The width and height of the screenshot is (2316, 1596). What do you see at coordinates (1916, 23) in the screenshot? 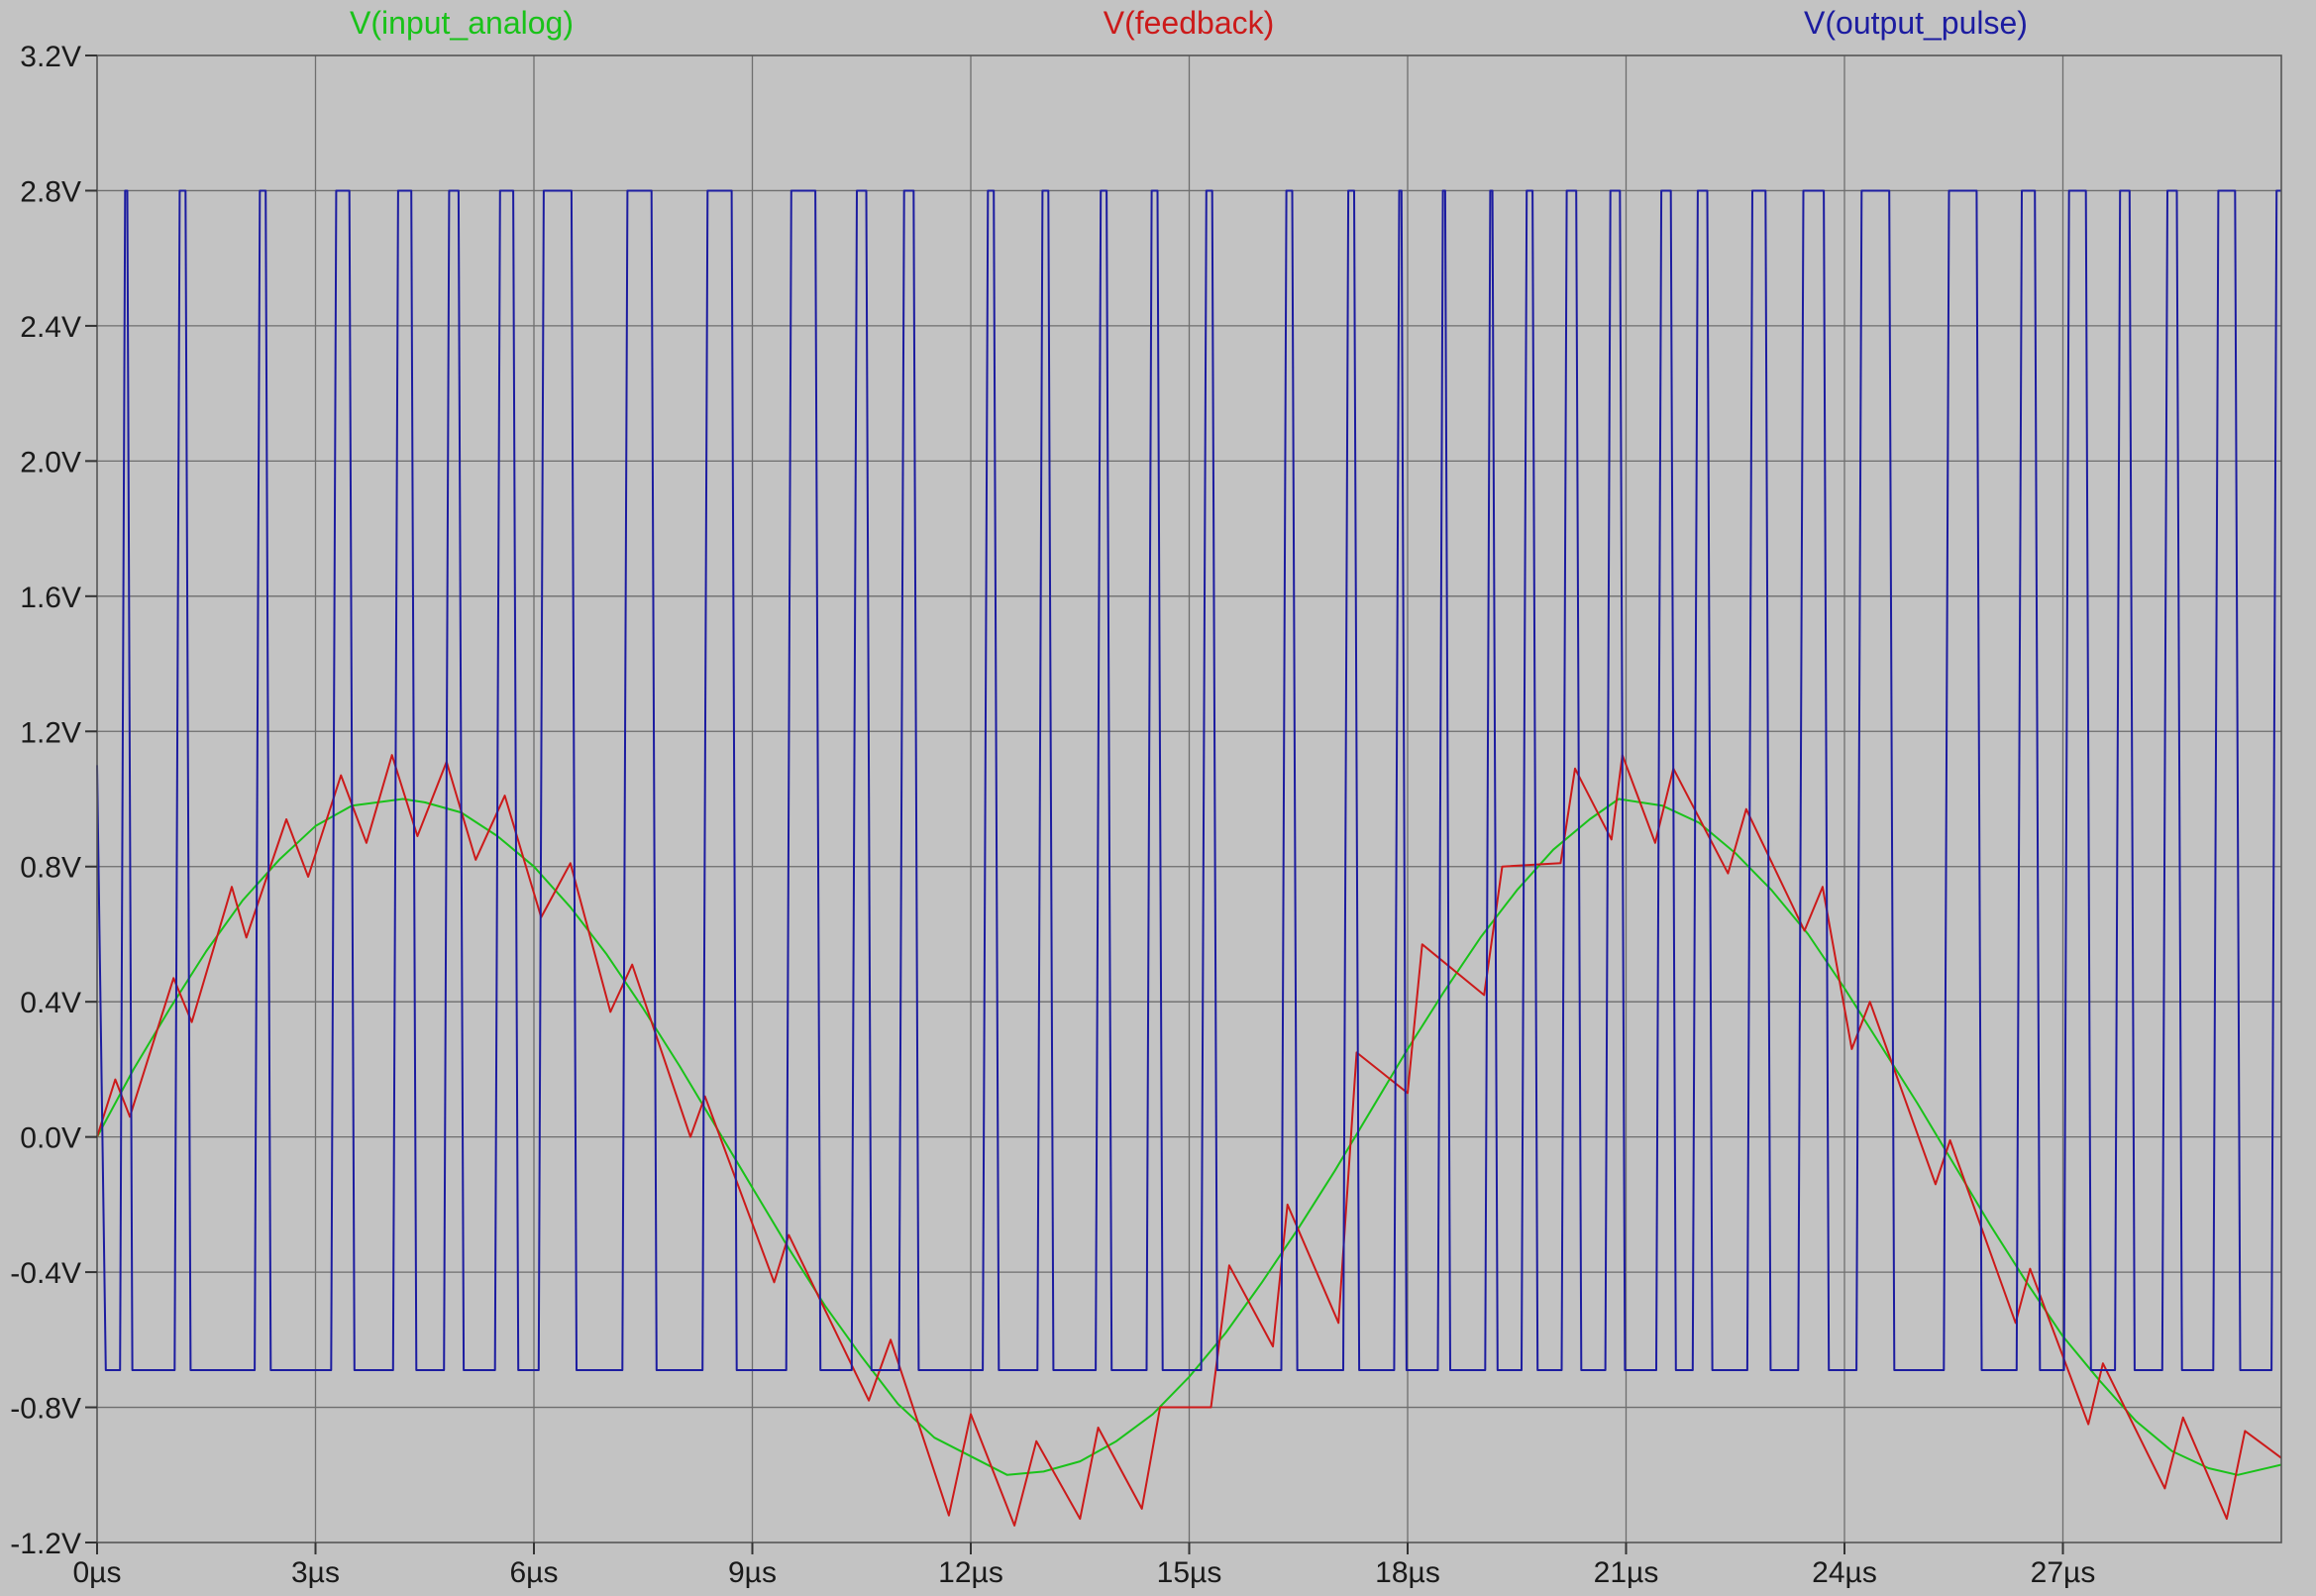
I see `legend-label: V(output_pulse)` at bounding box center [1916, 23].